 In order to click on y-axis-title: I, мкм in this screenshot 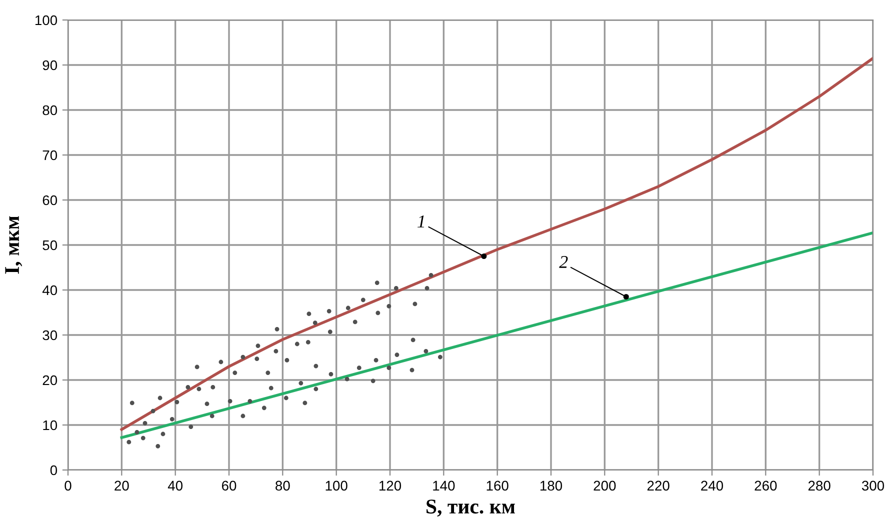, I will do `click(13, 245)`.